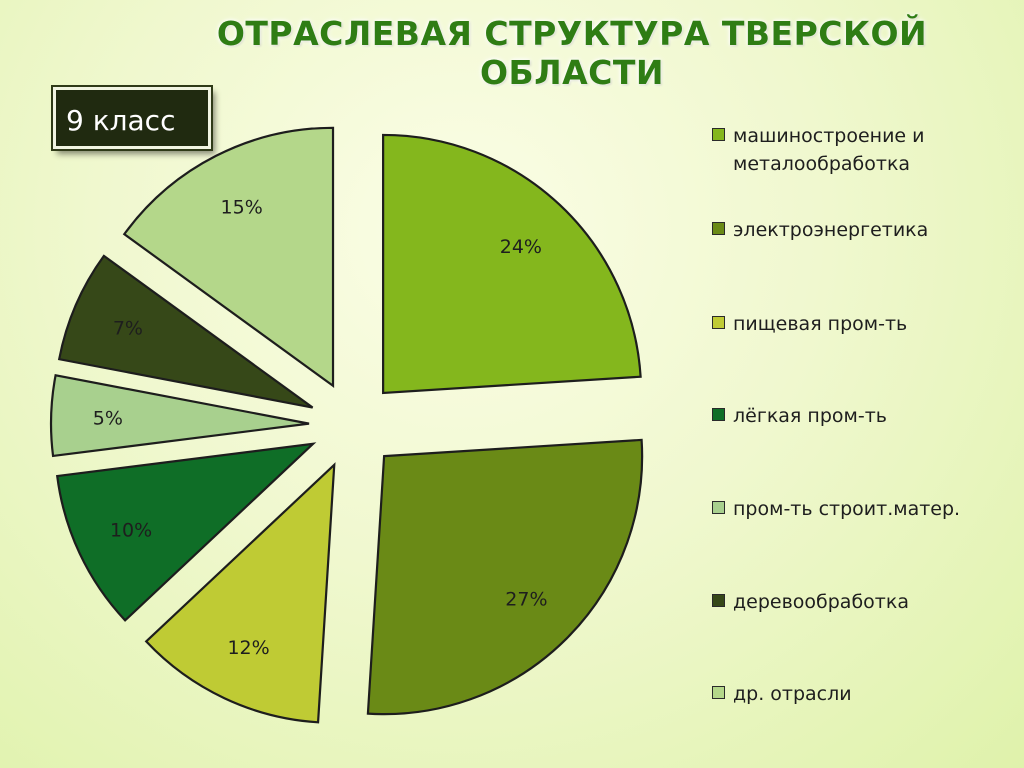 This screenshot has width=1024, height=768. What do you see at coordinates (821, 602) in the screenshot?
I see `legend-label: деревообработка` at bounding box center [821, 602].